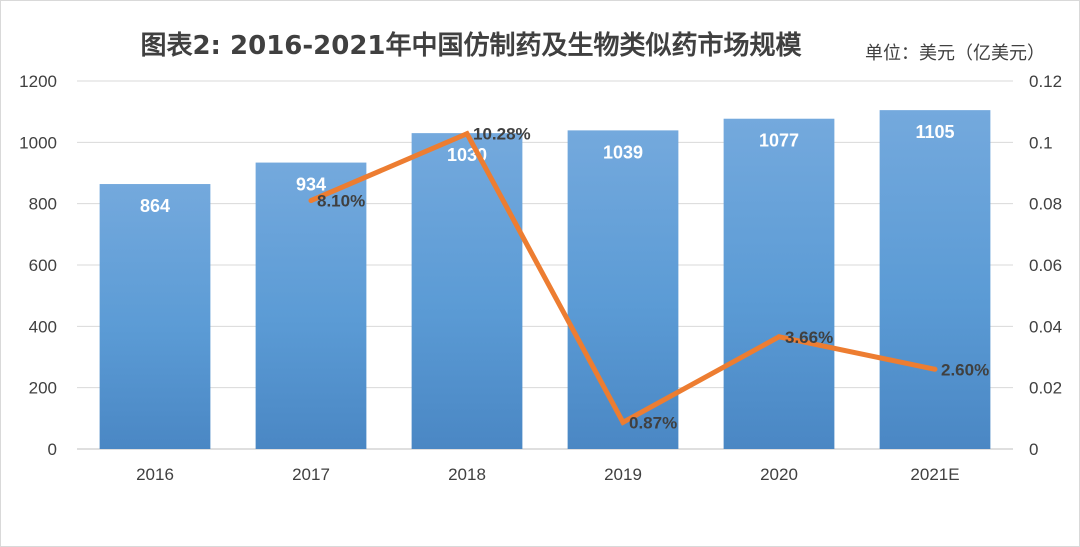 This screenshot has height=547, width=1080. I want to click on growth-value-label: 10.28%, so click(502, 134).